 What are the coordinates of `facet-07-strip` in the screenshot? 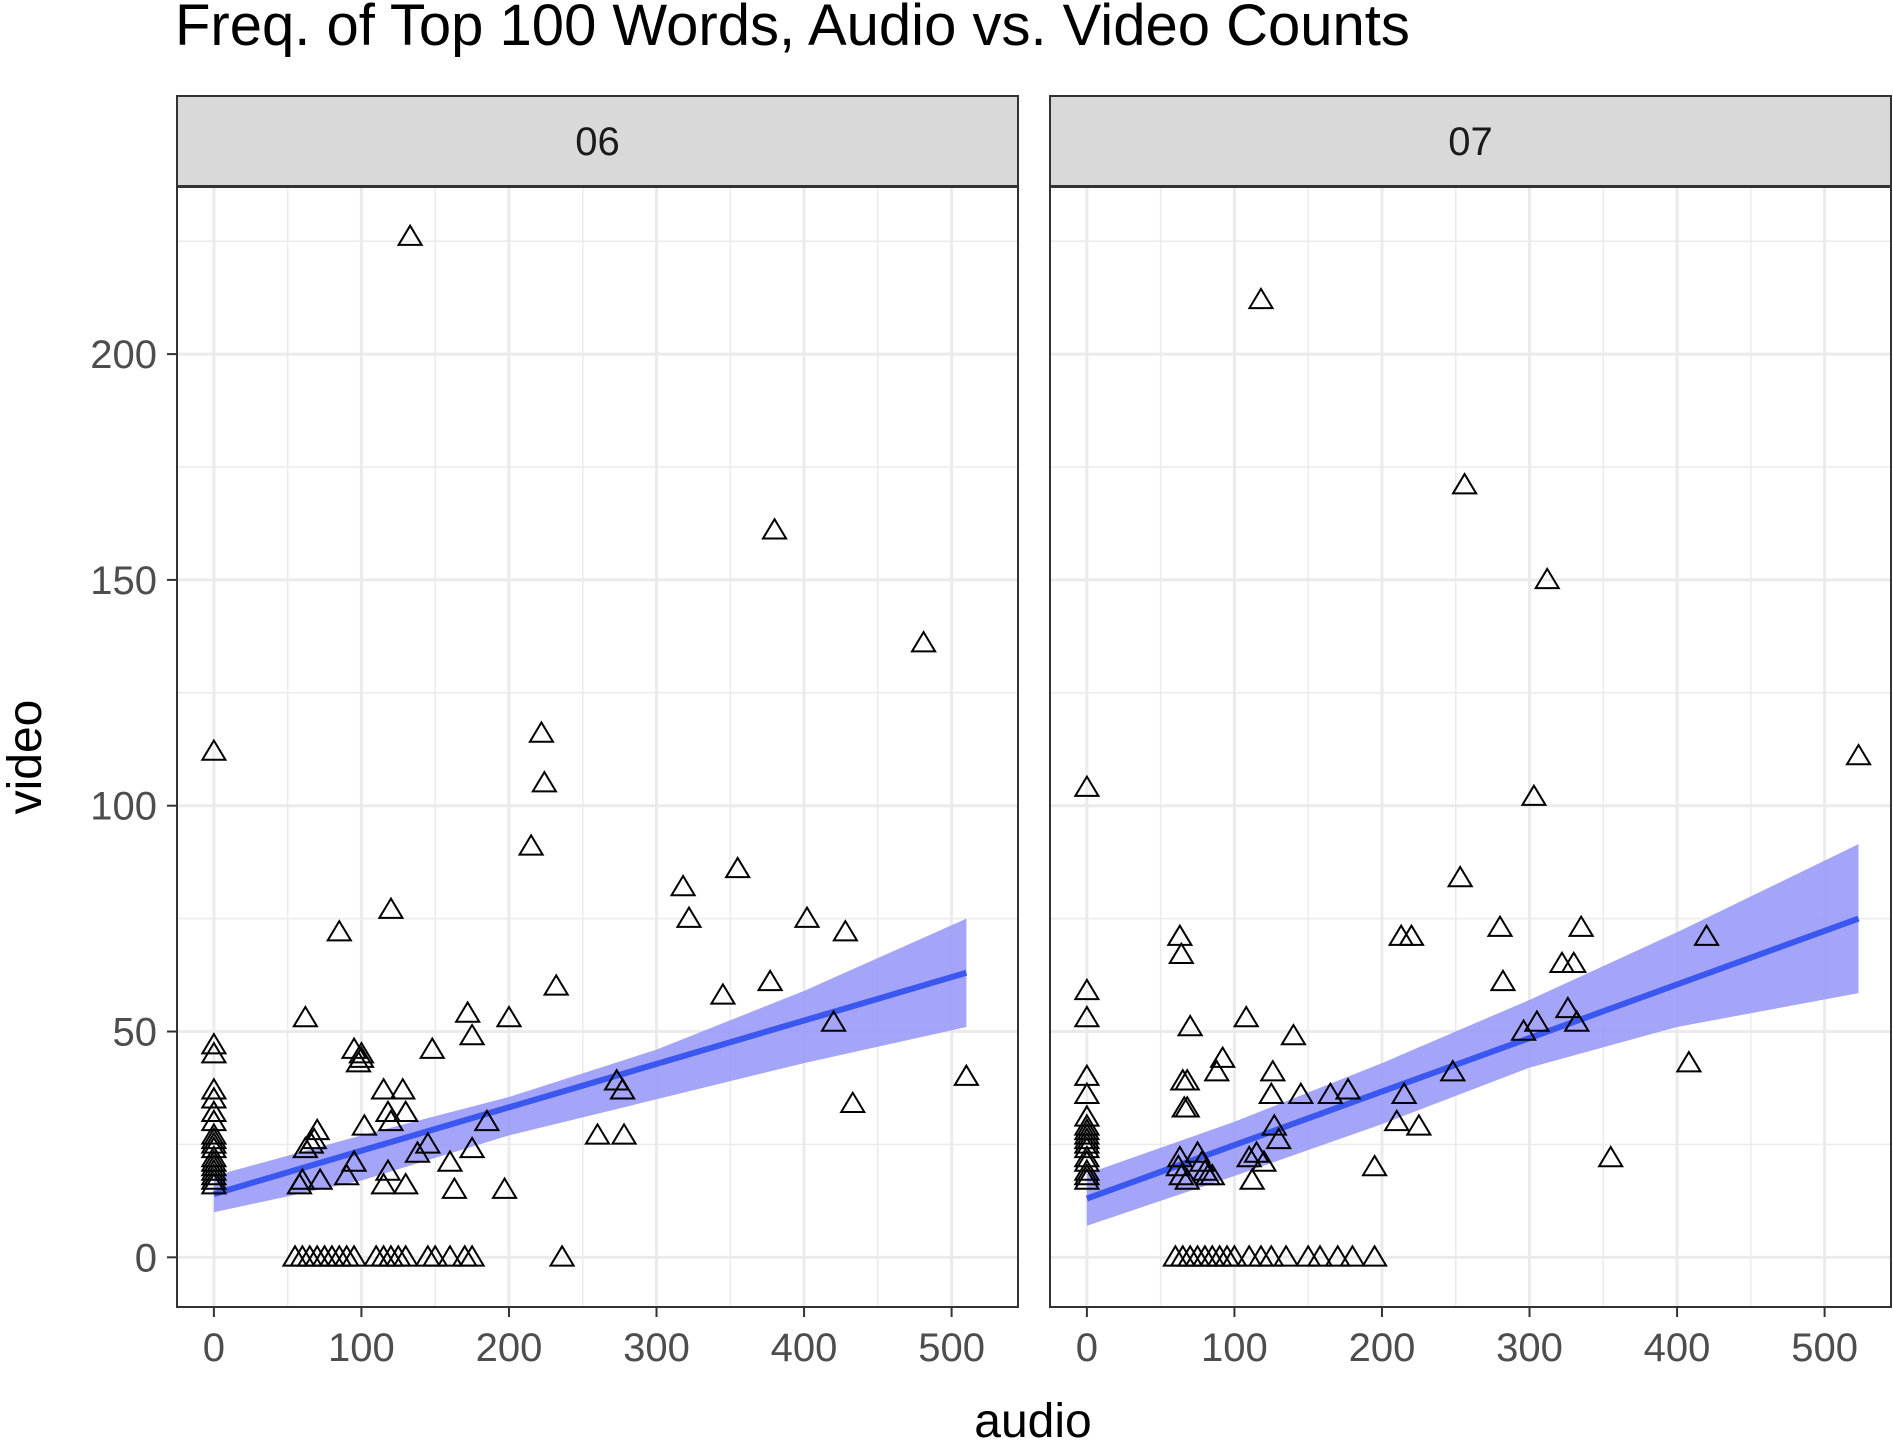 It's located at (1470, 141).